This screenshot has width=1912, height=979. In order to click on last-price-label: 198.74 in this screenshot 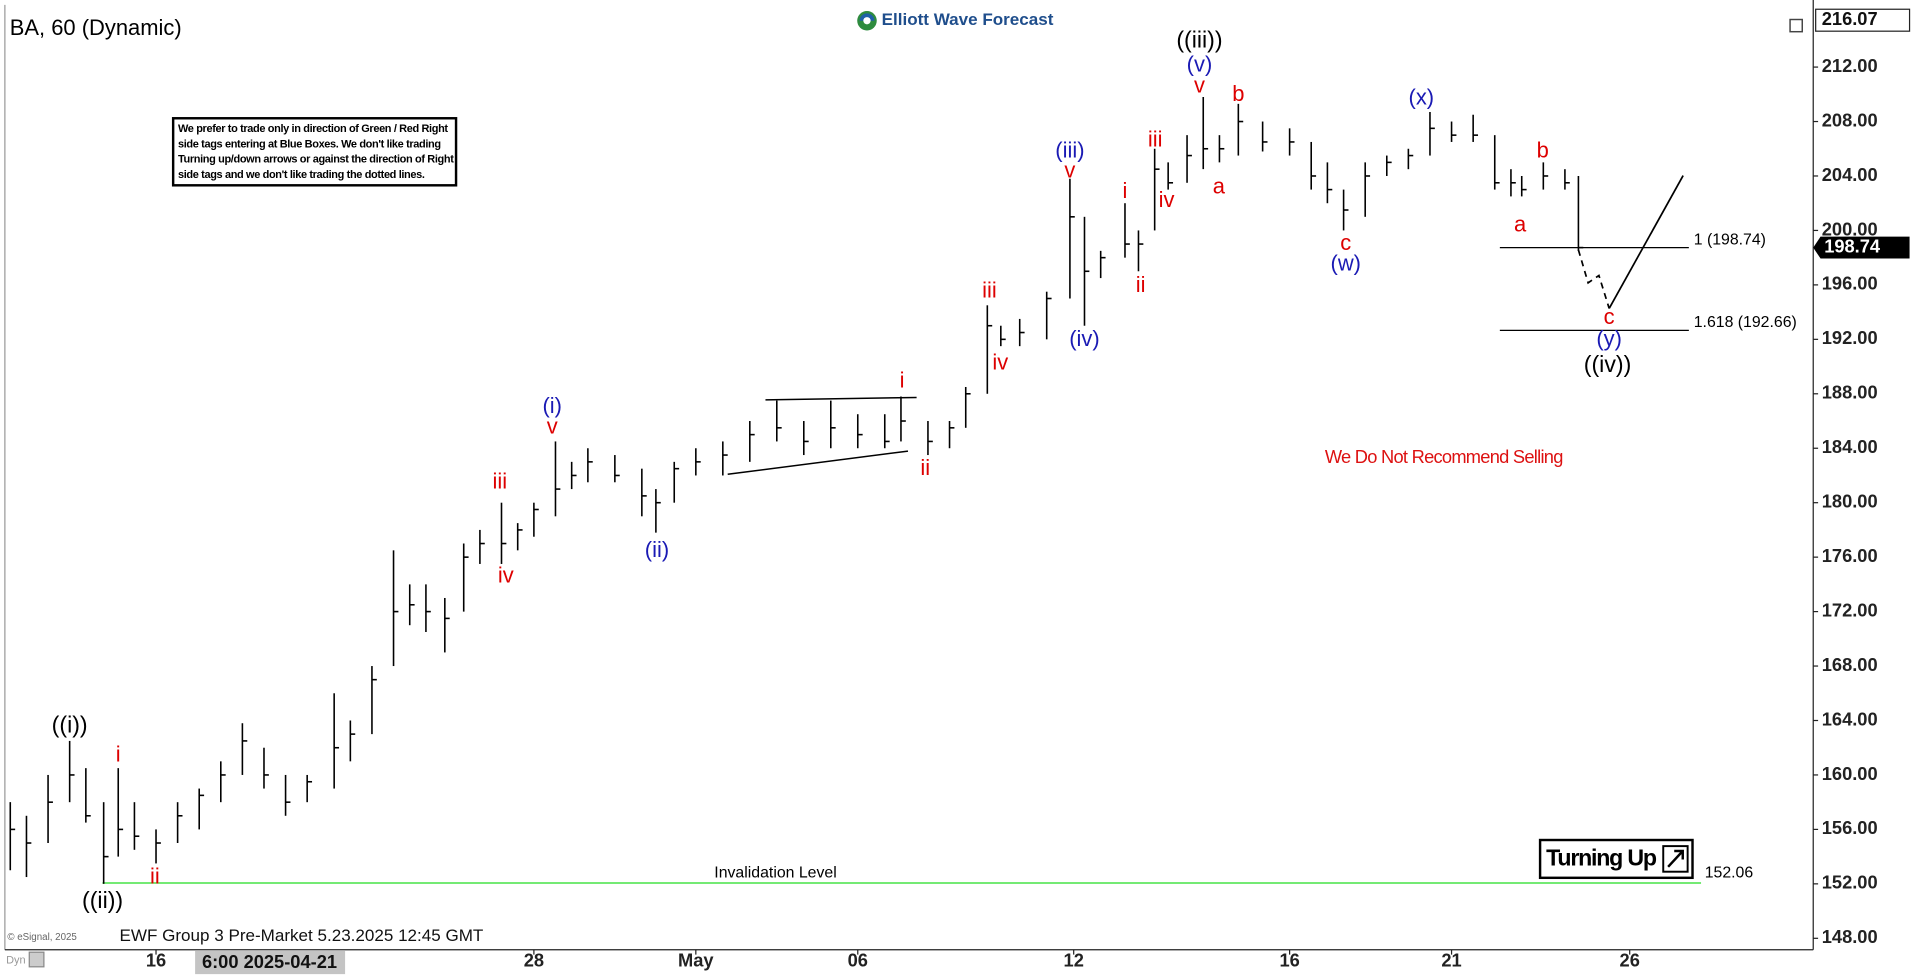, I will do `click(1852, 245)`.